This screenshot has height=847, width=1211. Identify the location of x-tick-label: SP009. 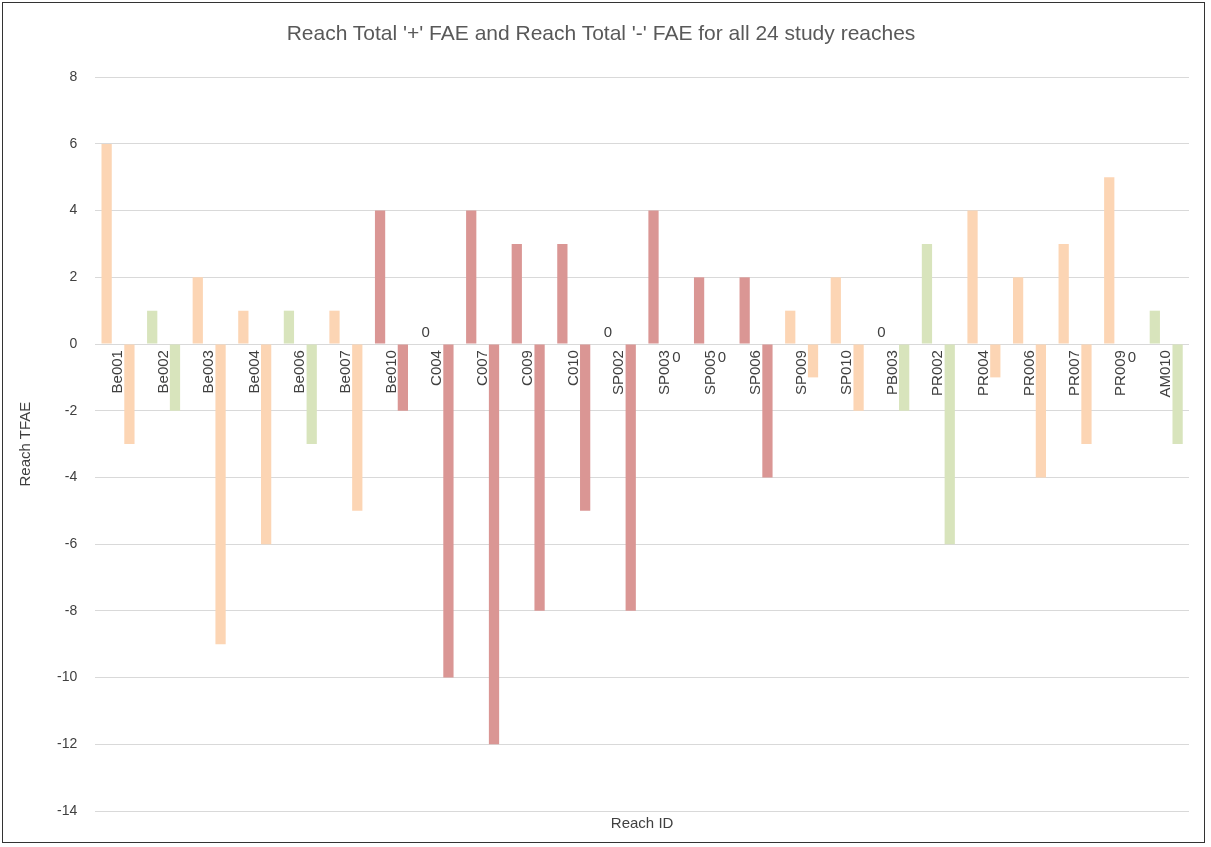
(800, 373).